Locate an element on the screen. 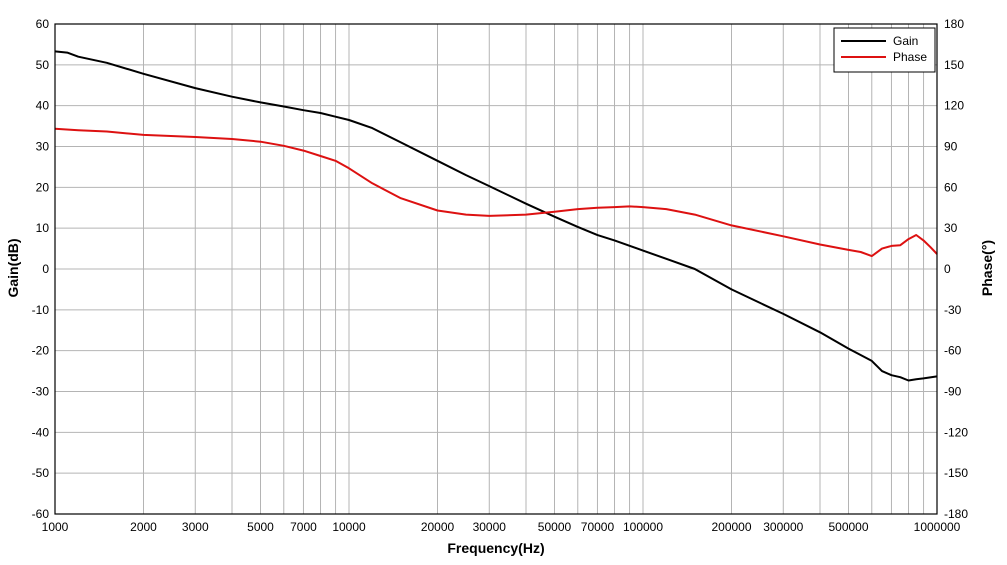 This screenshot has width=1007, height=565. y-right-tick-label: 150 is located at coordinates (954, 65).